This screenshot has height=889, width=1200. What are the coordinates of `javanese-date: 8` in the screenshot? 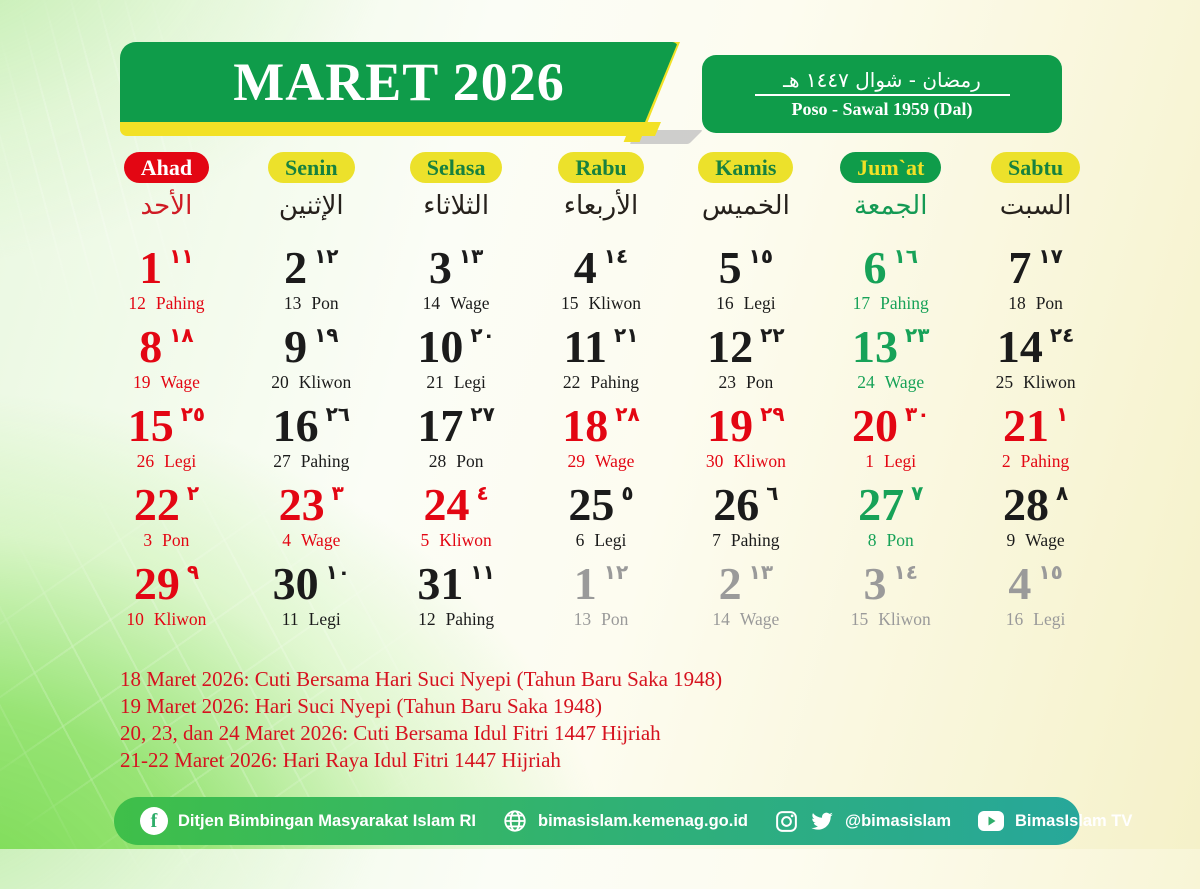 It's located at (872, 540).